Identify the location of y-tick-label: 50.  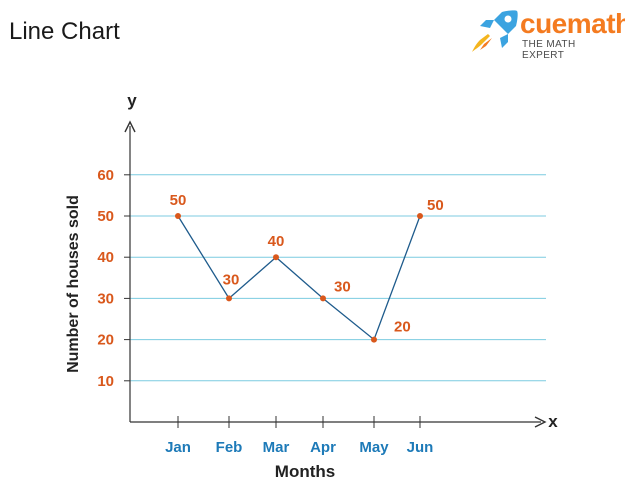
(105, 216).